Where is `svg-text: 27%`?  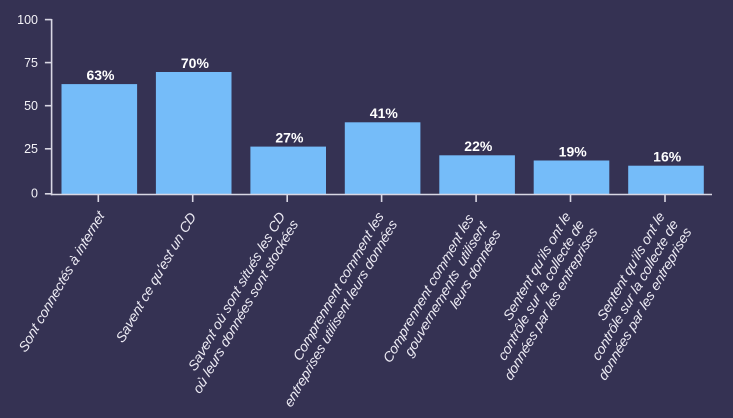
svg-text: 27% is located at coordinates (289, 137).